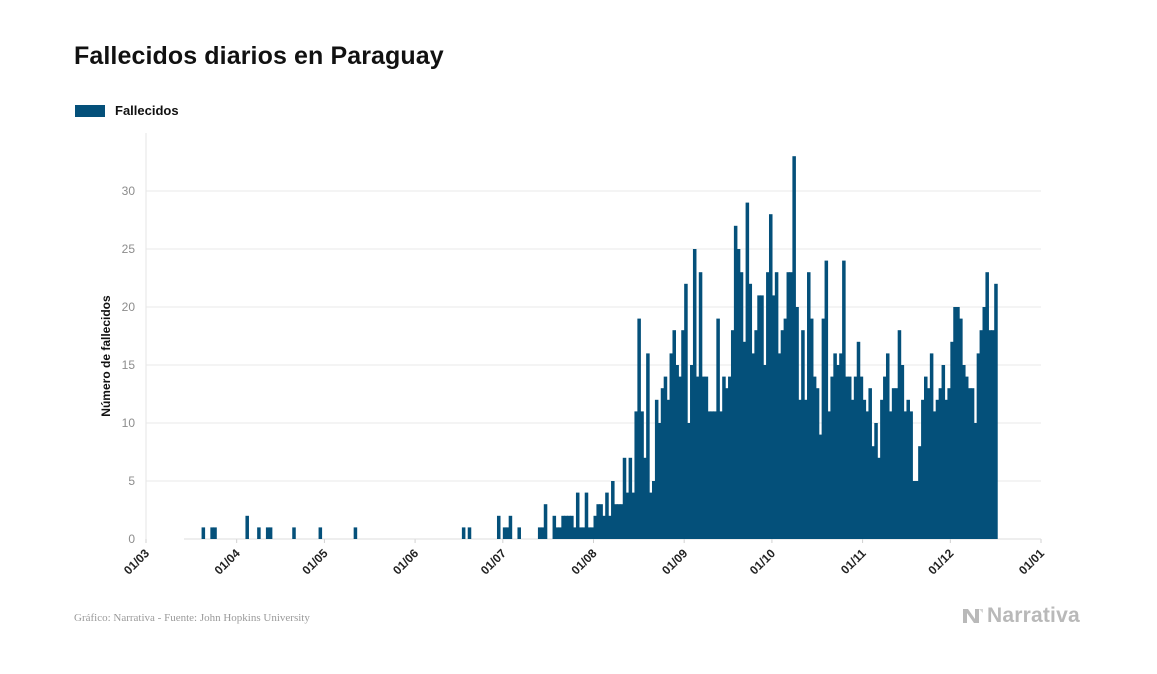  Describe the element at coordinates (129, 423) in the screenshot. I see `y-tick-label: 10` at that location.